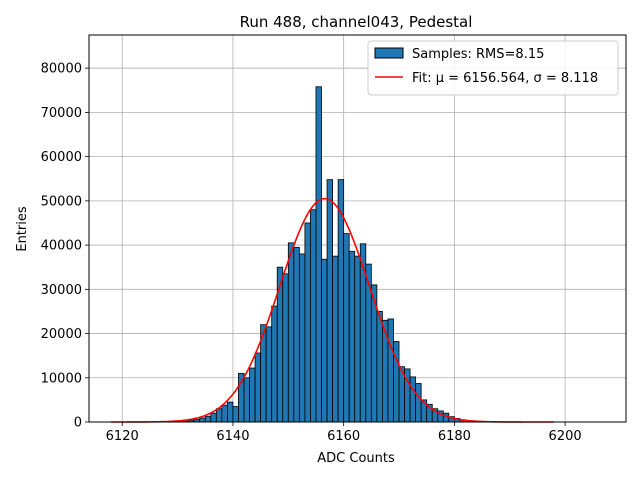 This screenshot has height=480, width=640. I want to click on x-tick-label: 6140, so click(232, 436).